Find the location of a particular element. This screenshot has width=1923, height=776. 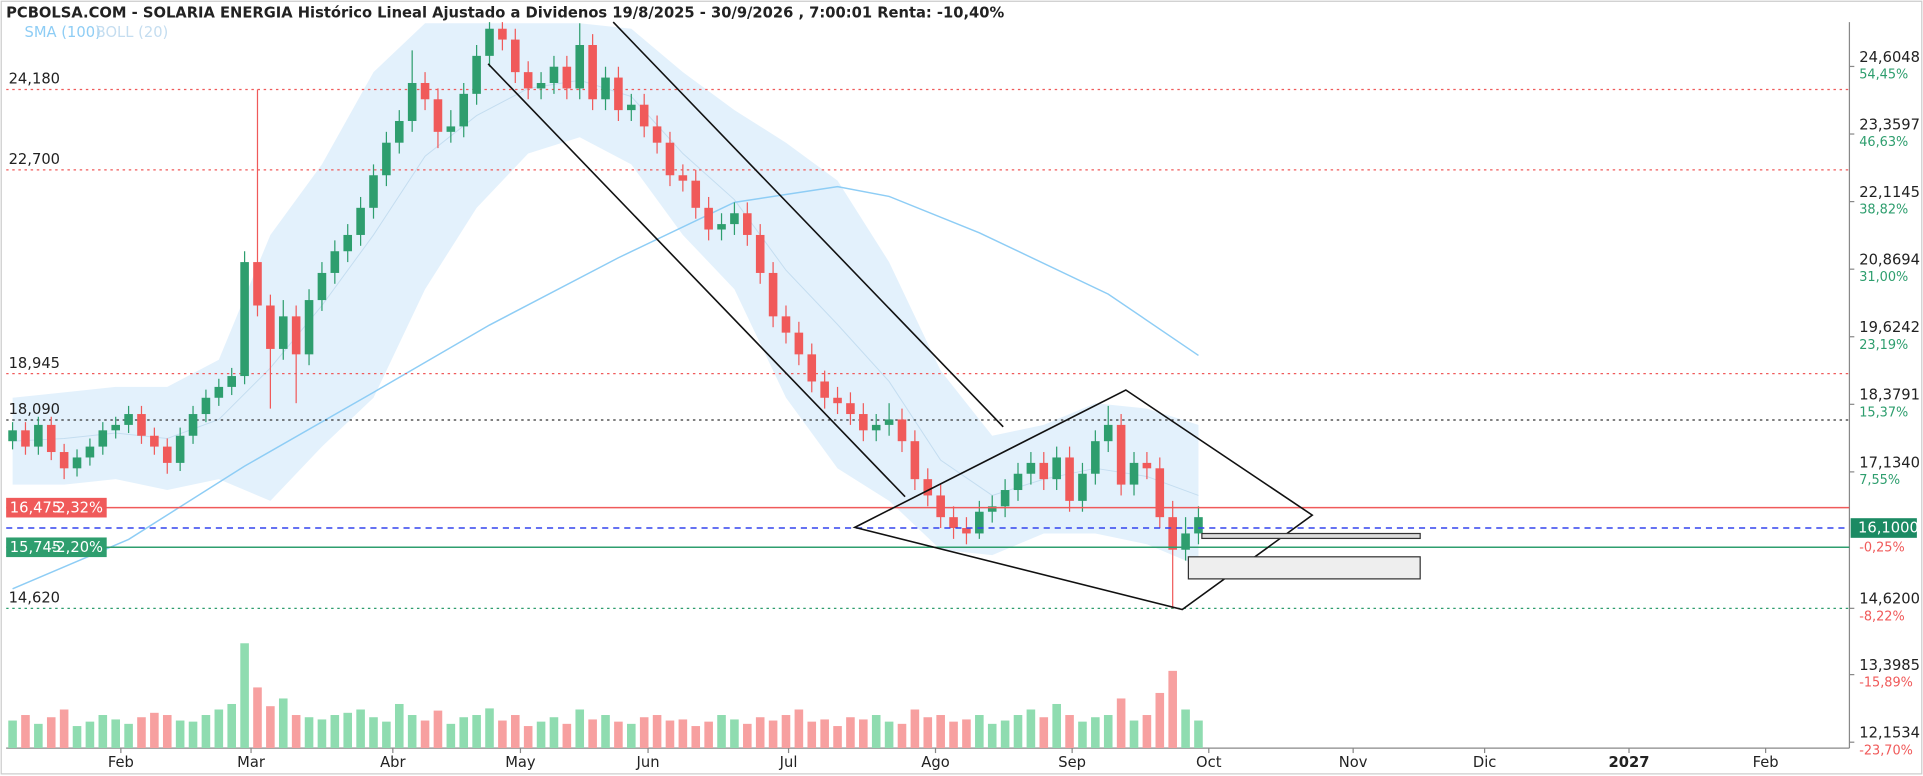

y-tick-label: 20,8694 is located at coordinates (1889, 260).